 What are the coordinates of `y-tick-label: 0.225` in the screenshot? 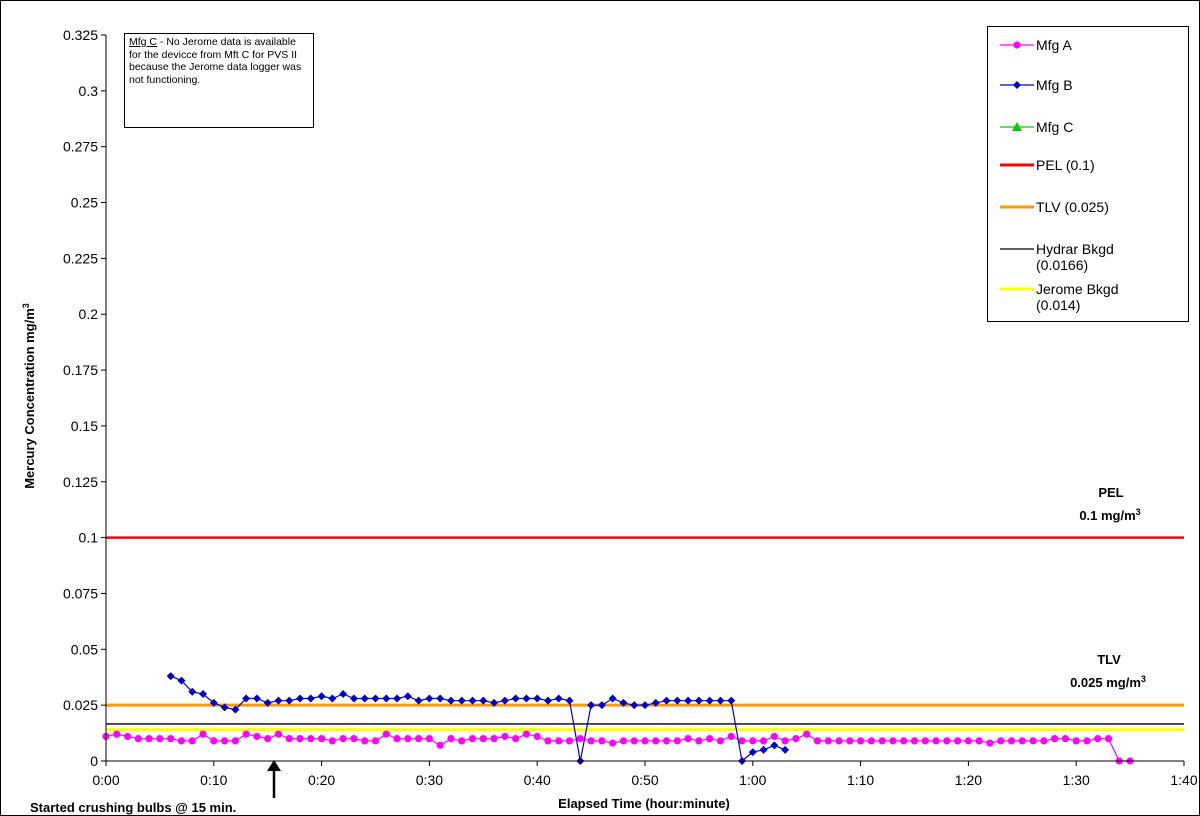 It's located at (80, 258).